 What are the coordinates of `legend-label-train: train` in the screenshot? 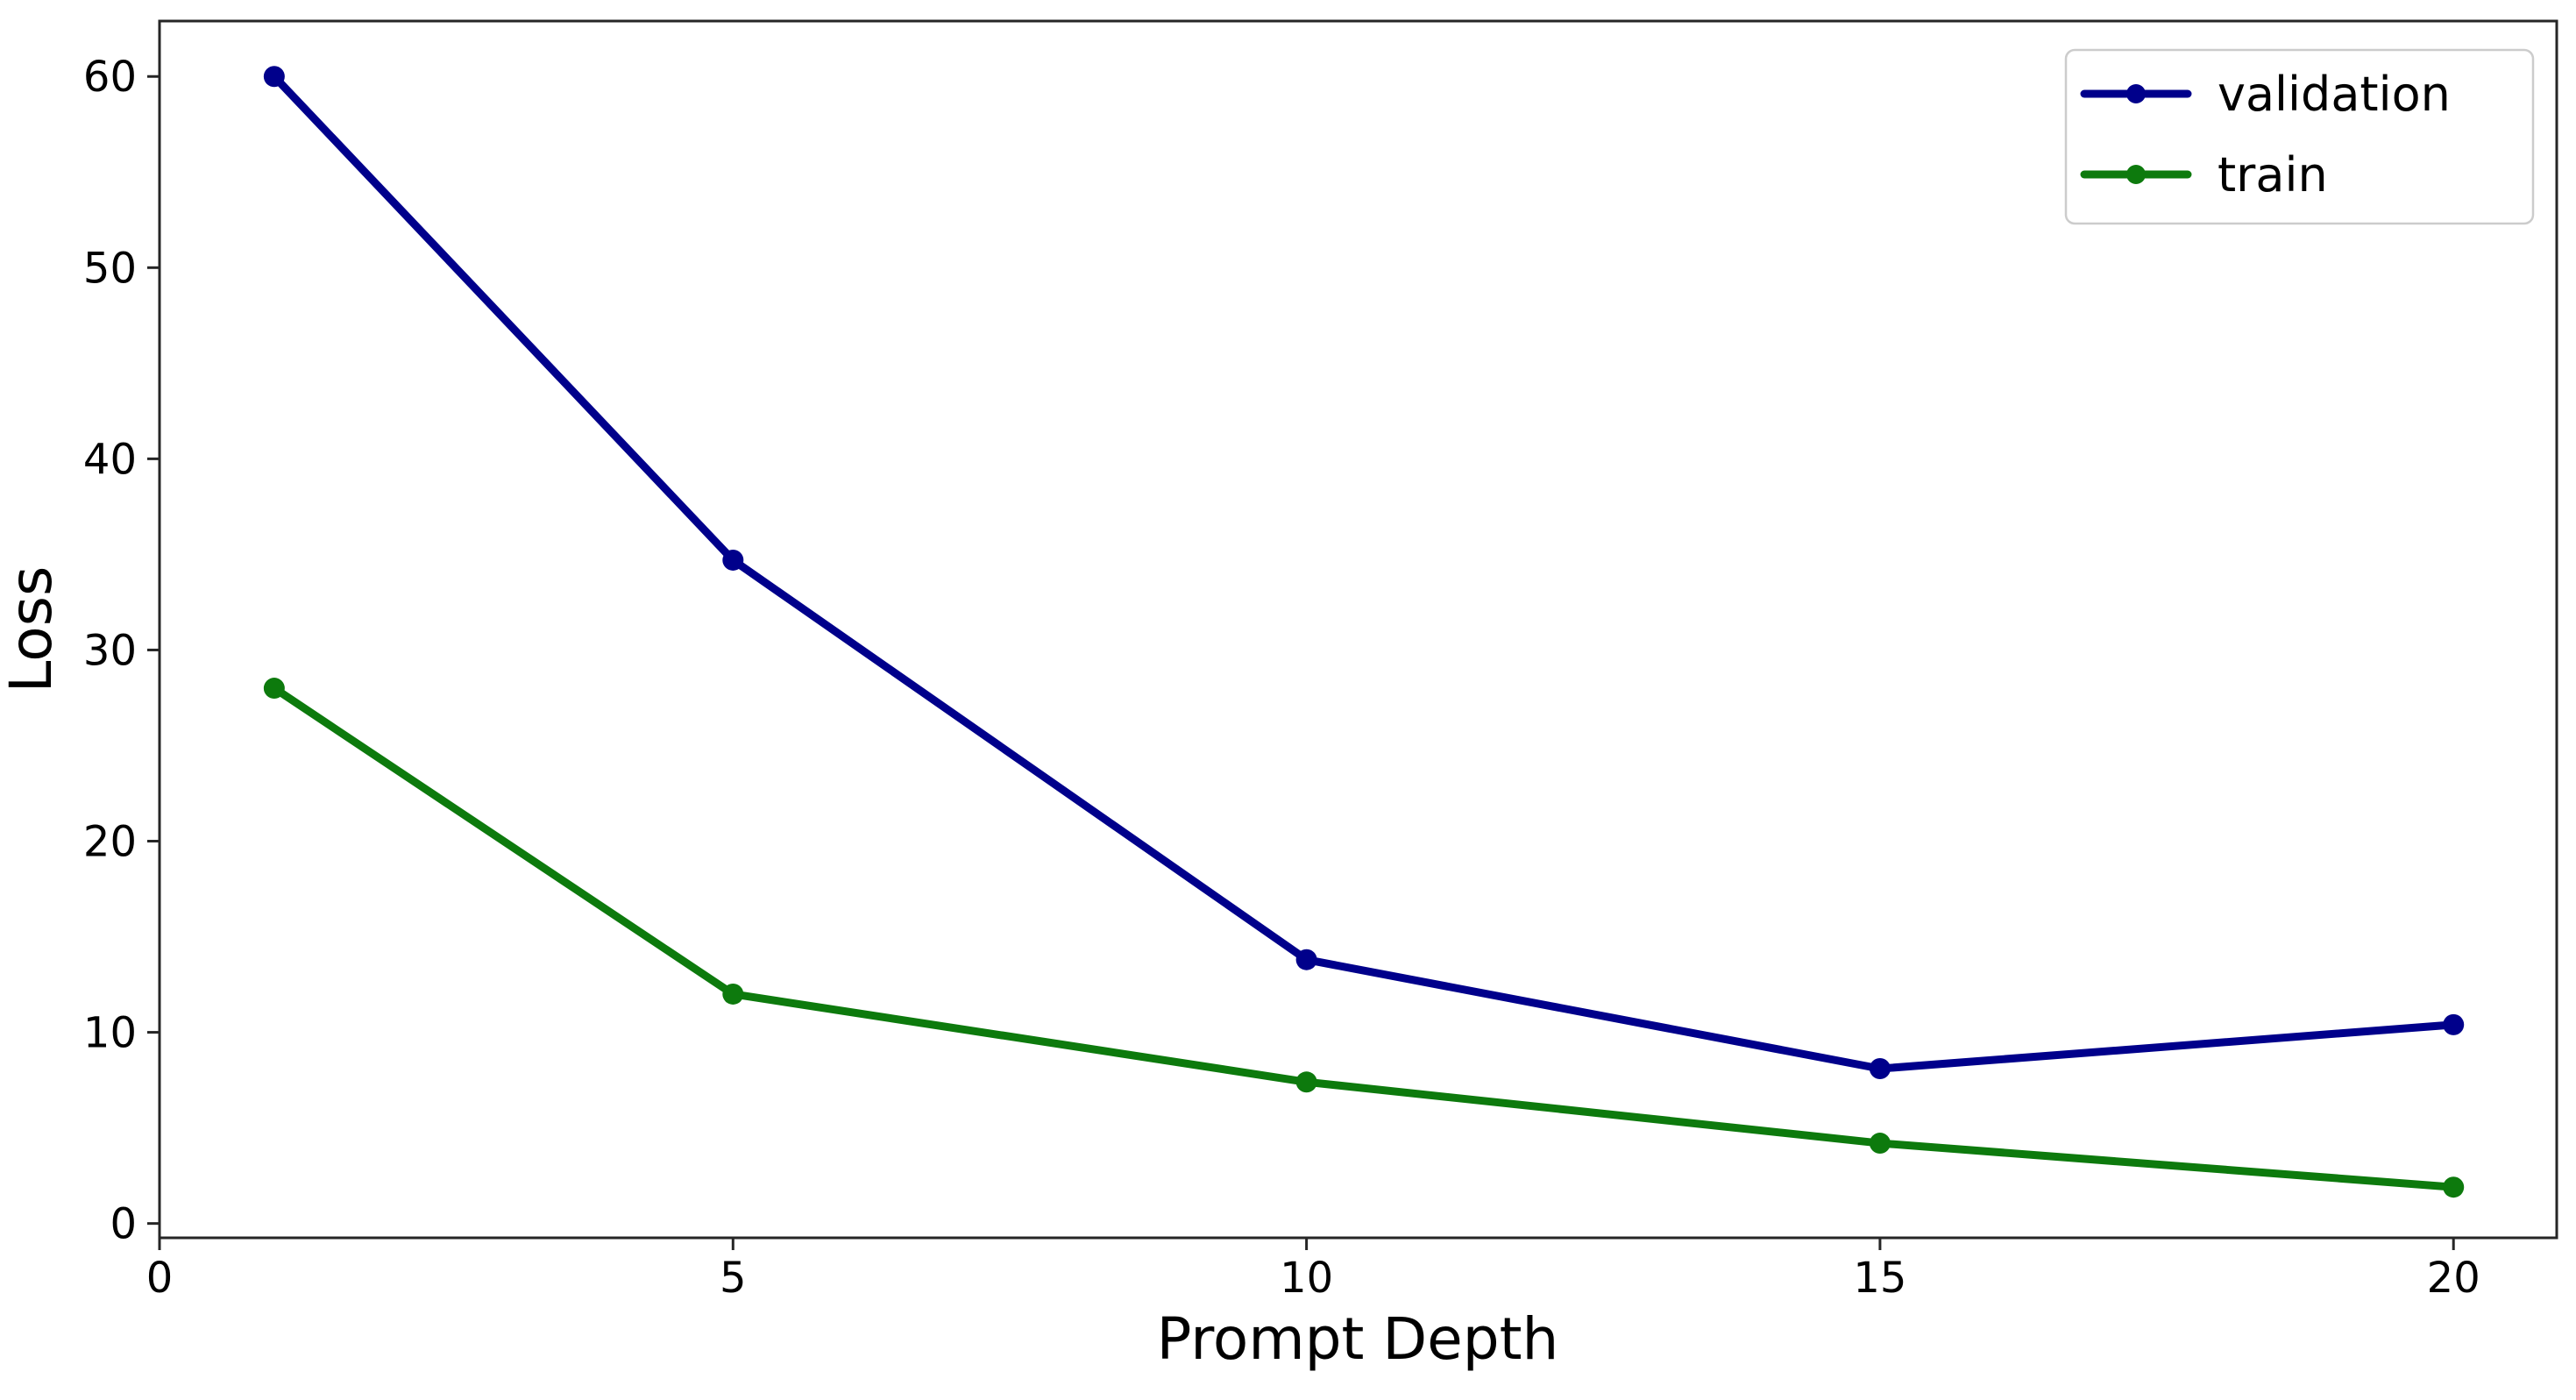 It's located at (2273, 175).